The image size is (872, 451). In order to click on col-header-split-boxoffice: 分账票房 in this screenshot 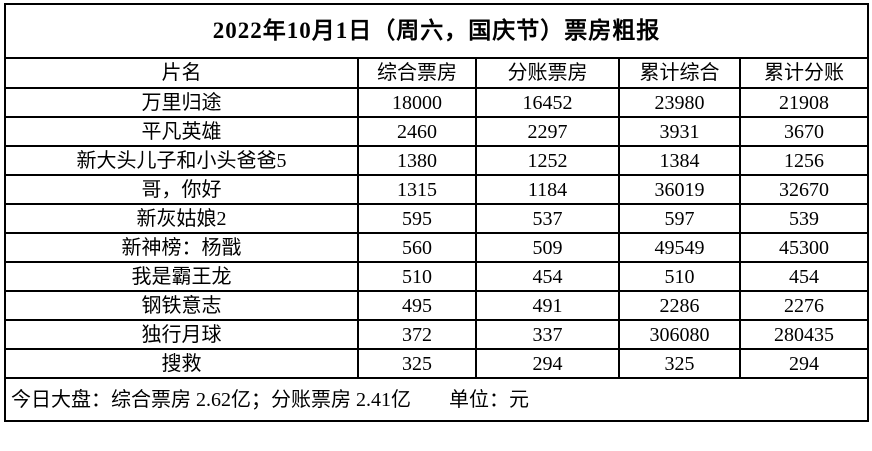, I will do `click(547, 73)`.